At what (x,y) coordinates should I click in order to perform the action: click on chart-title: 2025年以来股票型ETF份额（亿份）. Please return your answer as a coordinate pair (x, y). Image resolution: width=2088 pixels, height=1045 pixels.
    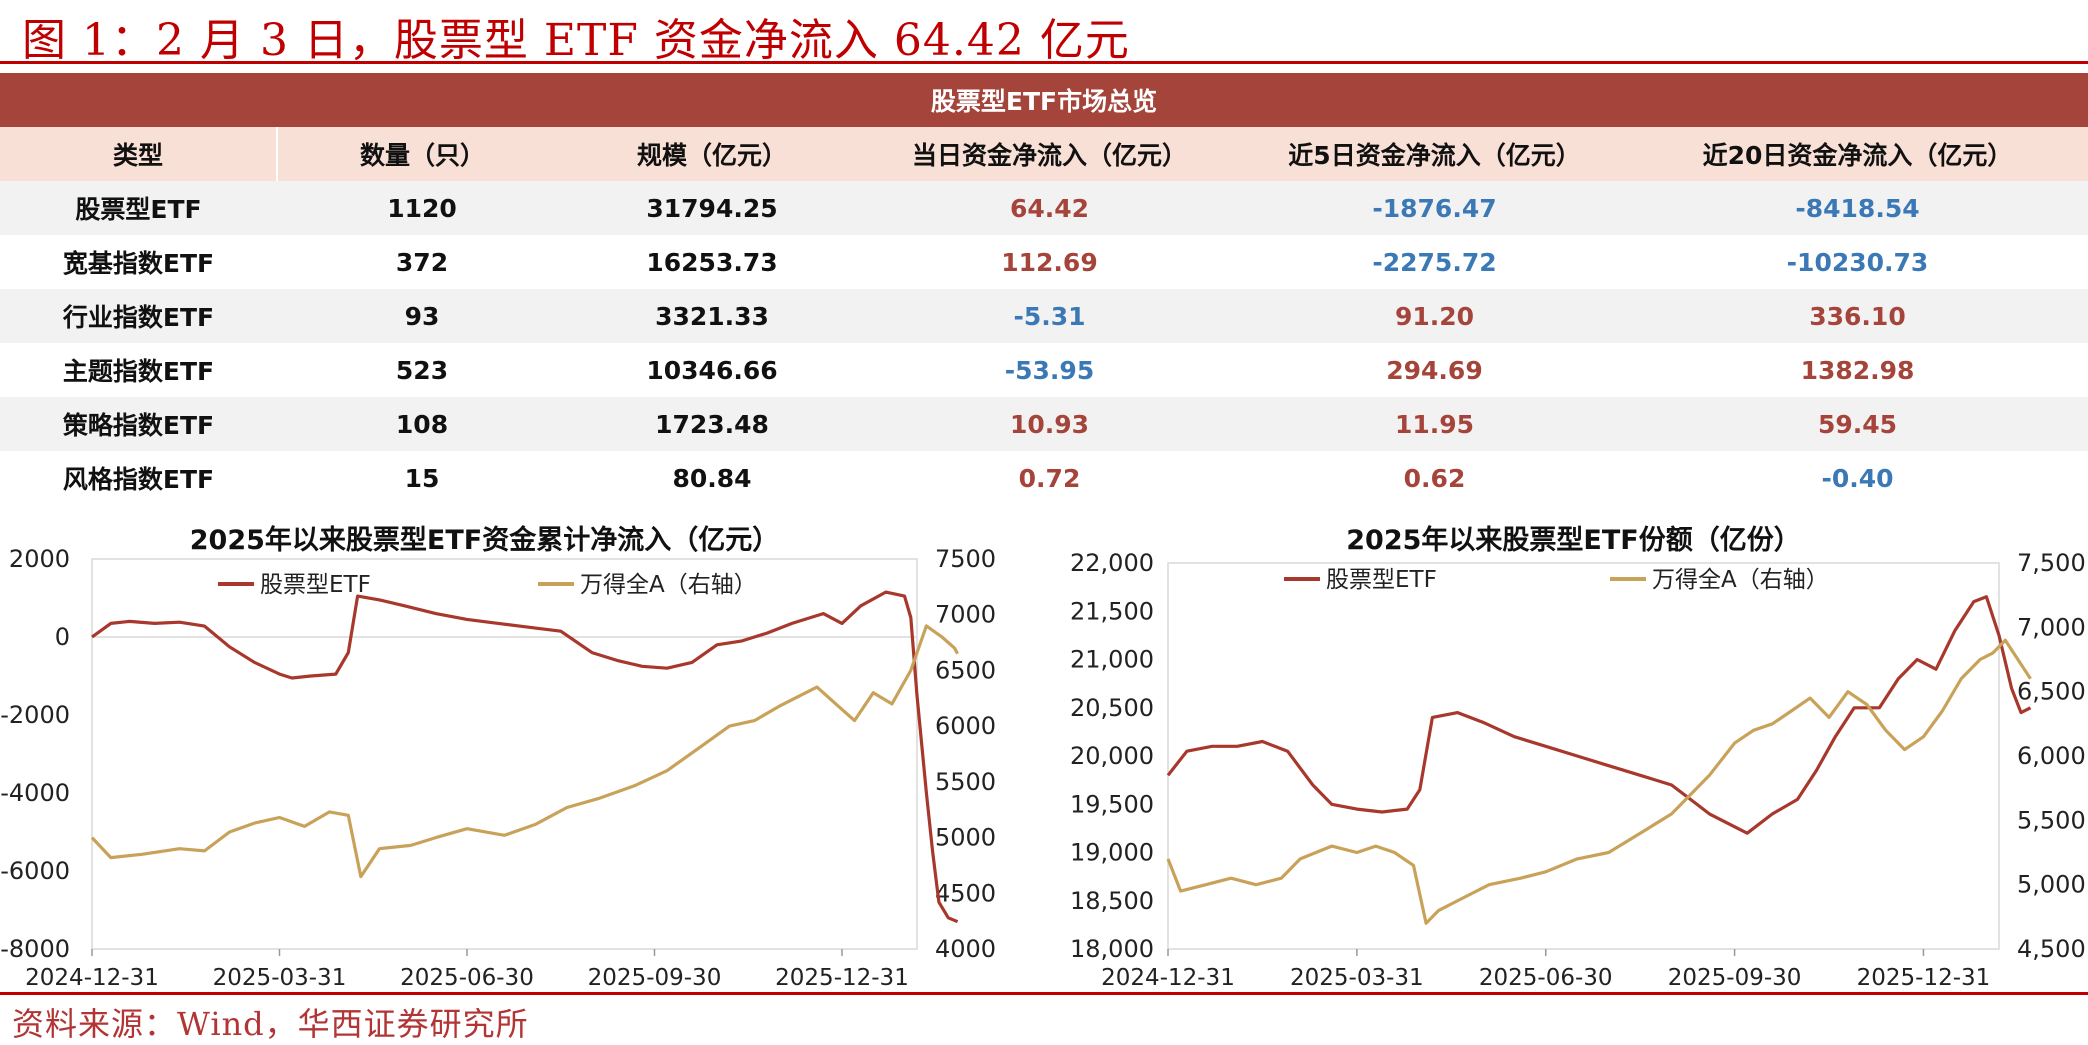
    Looking at the image, I should click on (1573, 540).